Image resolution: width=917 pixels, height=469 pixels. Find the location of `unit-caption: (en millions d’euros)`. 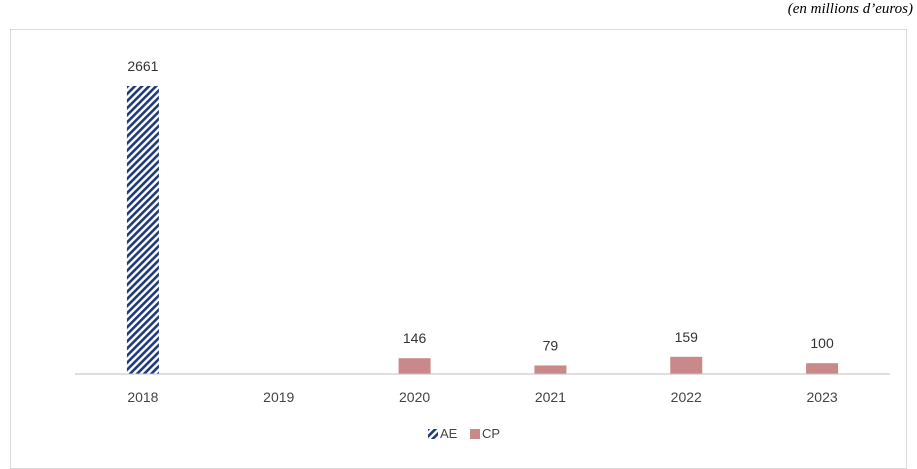

unit-caption: (en millions d’euros) is located at coordinates (850, 9).